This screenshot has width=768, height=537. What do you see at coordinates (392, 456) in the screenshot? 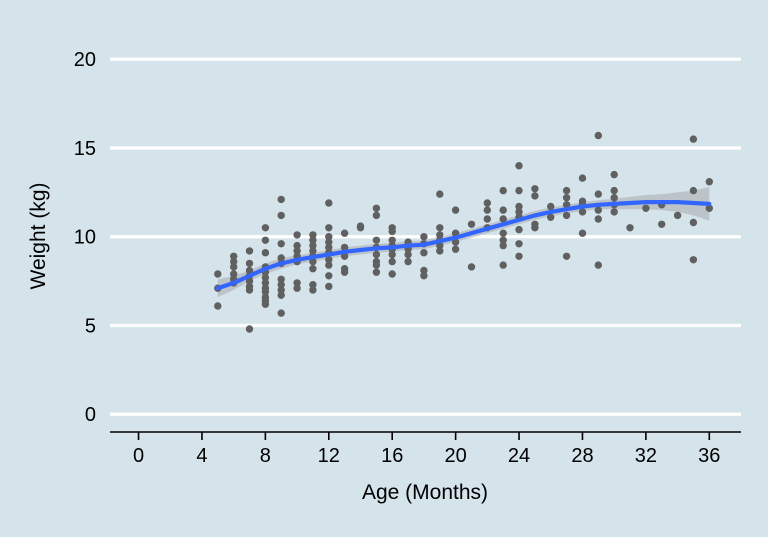
I see `x-tick-label-4: 16` at bounding box center [392, 456].